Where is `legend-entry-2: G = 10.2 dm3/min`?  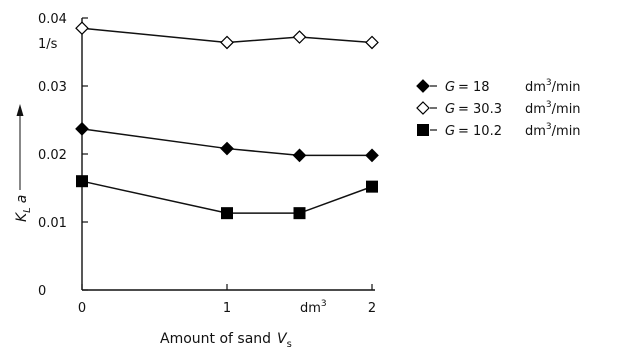 legend-entry-2: G = 10.2 dm3/min is located at coordinates (499, 130).